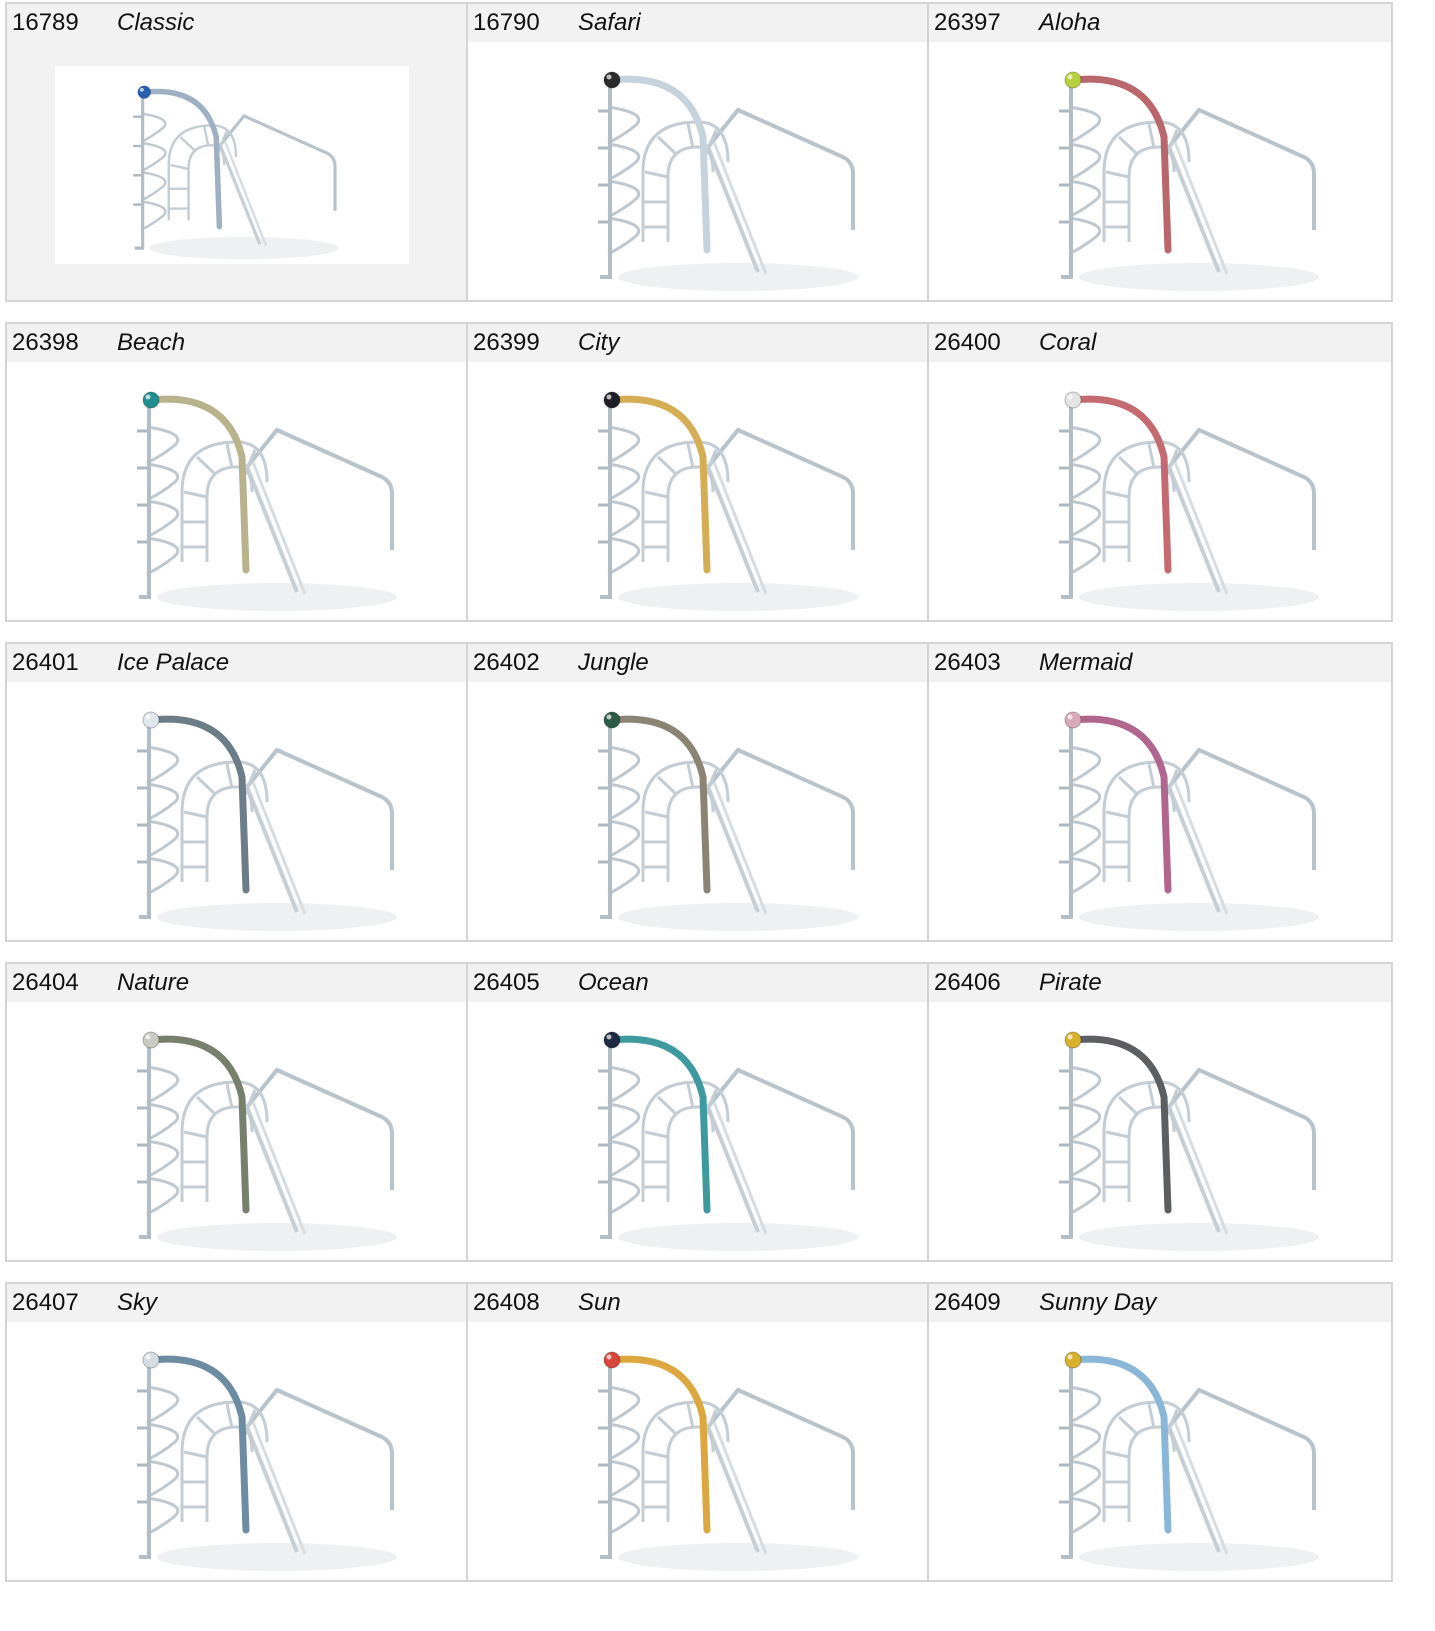  What do you see at coordinates (967, 1302) in the screenshot?
I see `variant-code: 26409` at bounding box center [967, 1302].